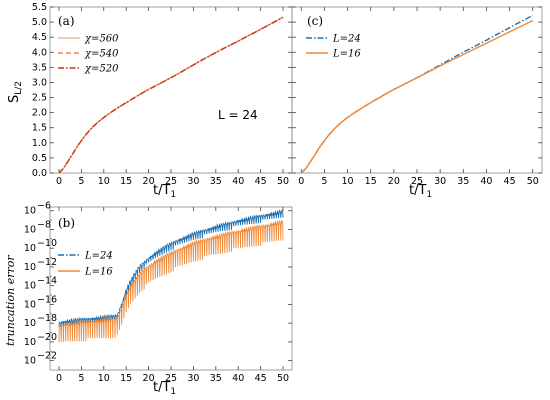 This screenshot has height=400, width=550. I want to click on legend-label-c-1: L=16, so click(346, 54).